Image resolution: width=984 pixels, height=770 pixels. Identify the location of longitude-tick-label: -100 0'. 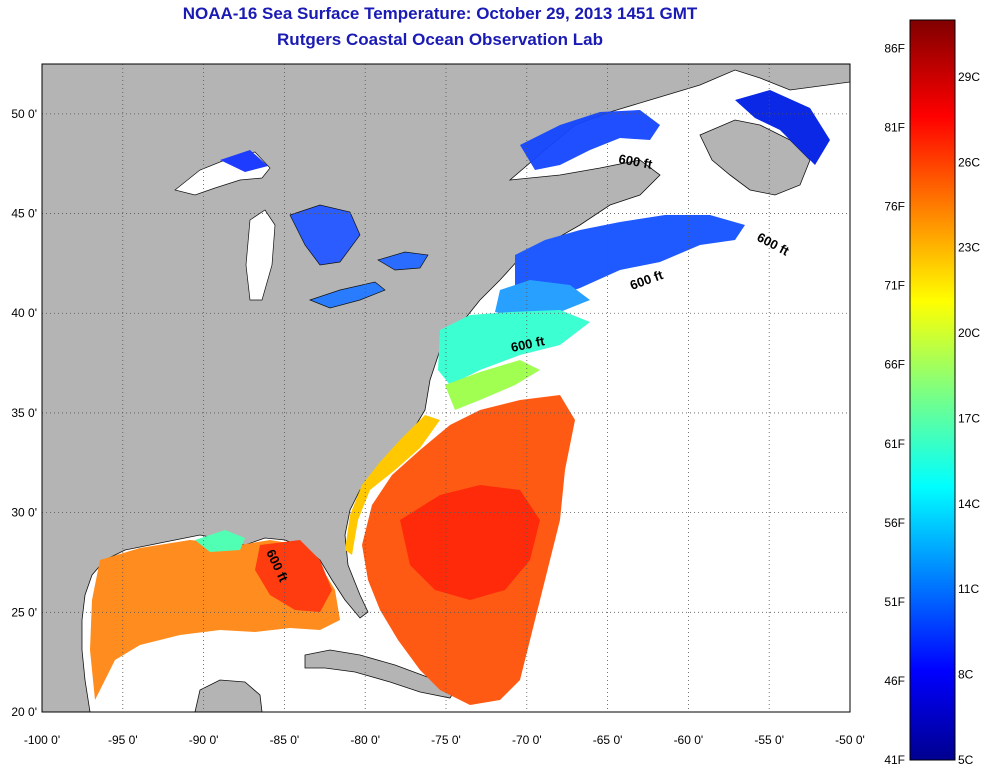
(42, 740).